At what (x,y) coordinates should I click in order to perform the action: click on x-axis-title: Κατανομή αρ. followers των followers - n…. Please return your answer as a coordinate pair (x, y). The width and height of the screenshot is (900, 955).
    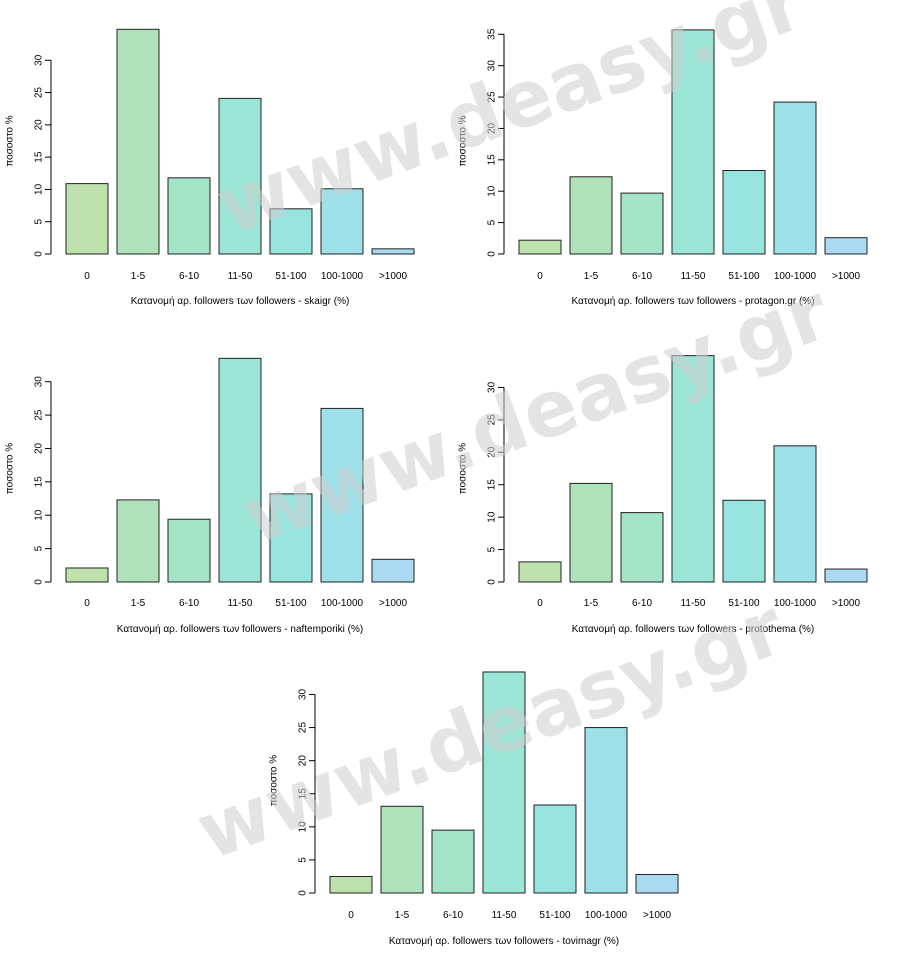
    Looking at the image, I should click on (240, 629).